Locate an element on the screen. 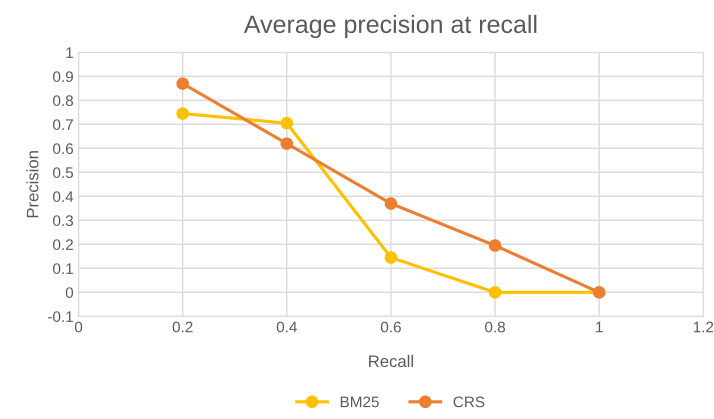 This screenshot has width=714, height=419. y-tick-label: 0.6 is located at coordinates (63, 148).